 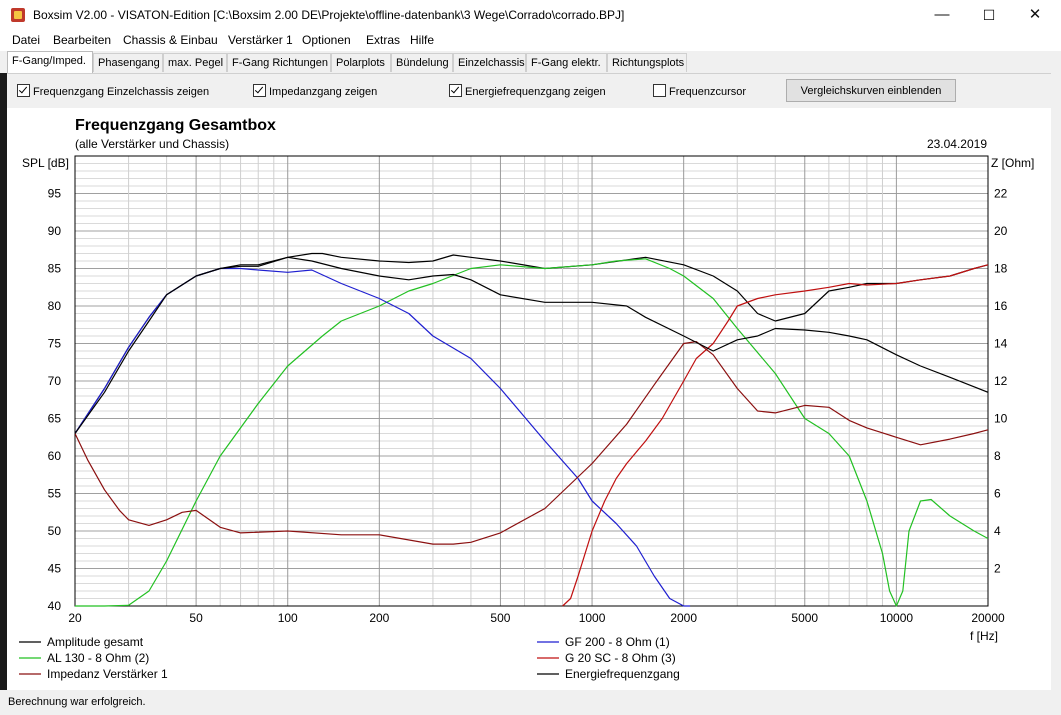 What do you see at coordinates (871, 90) in the screenshot?
I see `compare-curves-button: Vergleichskurven einblenden` at bounding box center [871, 90].